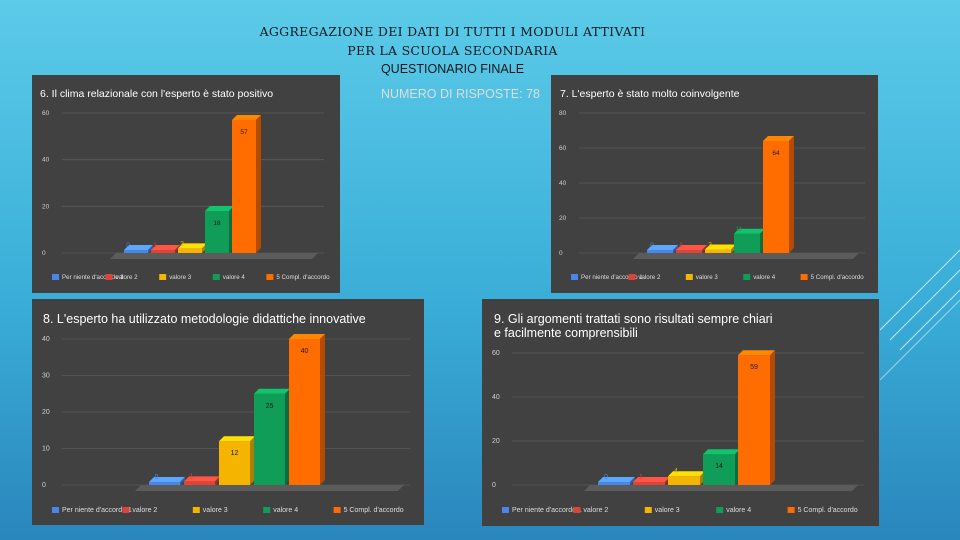 This screenshot has height=540, width=960. I want to click on header-line-2: PER LA SCUOLA SECONDARIA, so click(452, 50).